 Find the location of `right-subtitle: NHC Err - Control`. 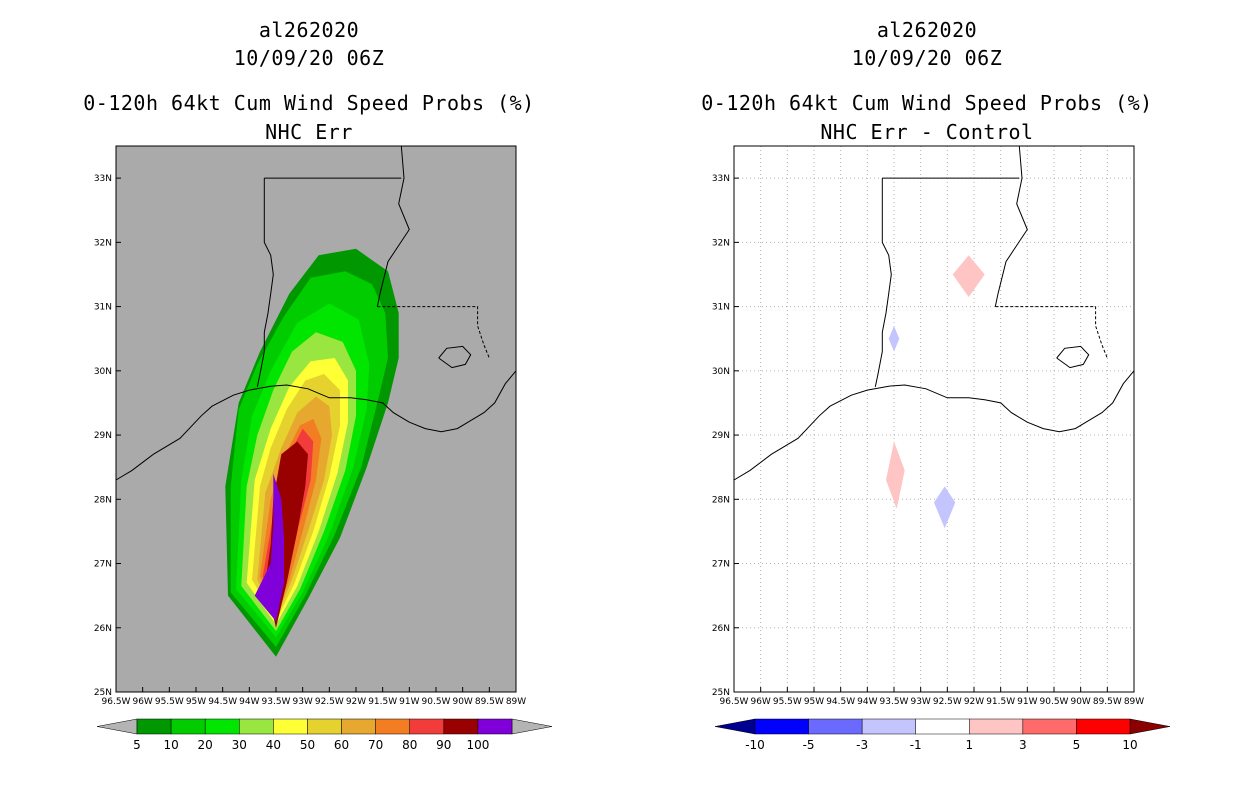

right-subtitle: NHC Err - Control is located at coordinates (927, 132).